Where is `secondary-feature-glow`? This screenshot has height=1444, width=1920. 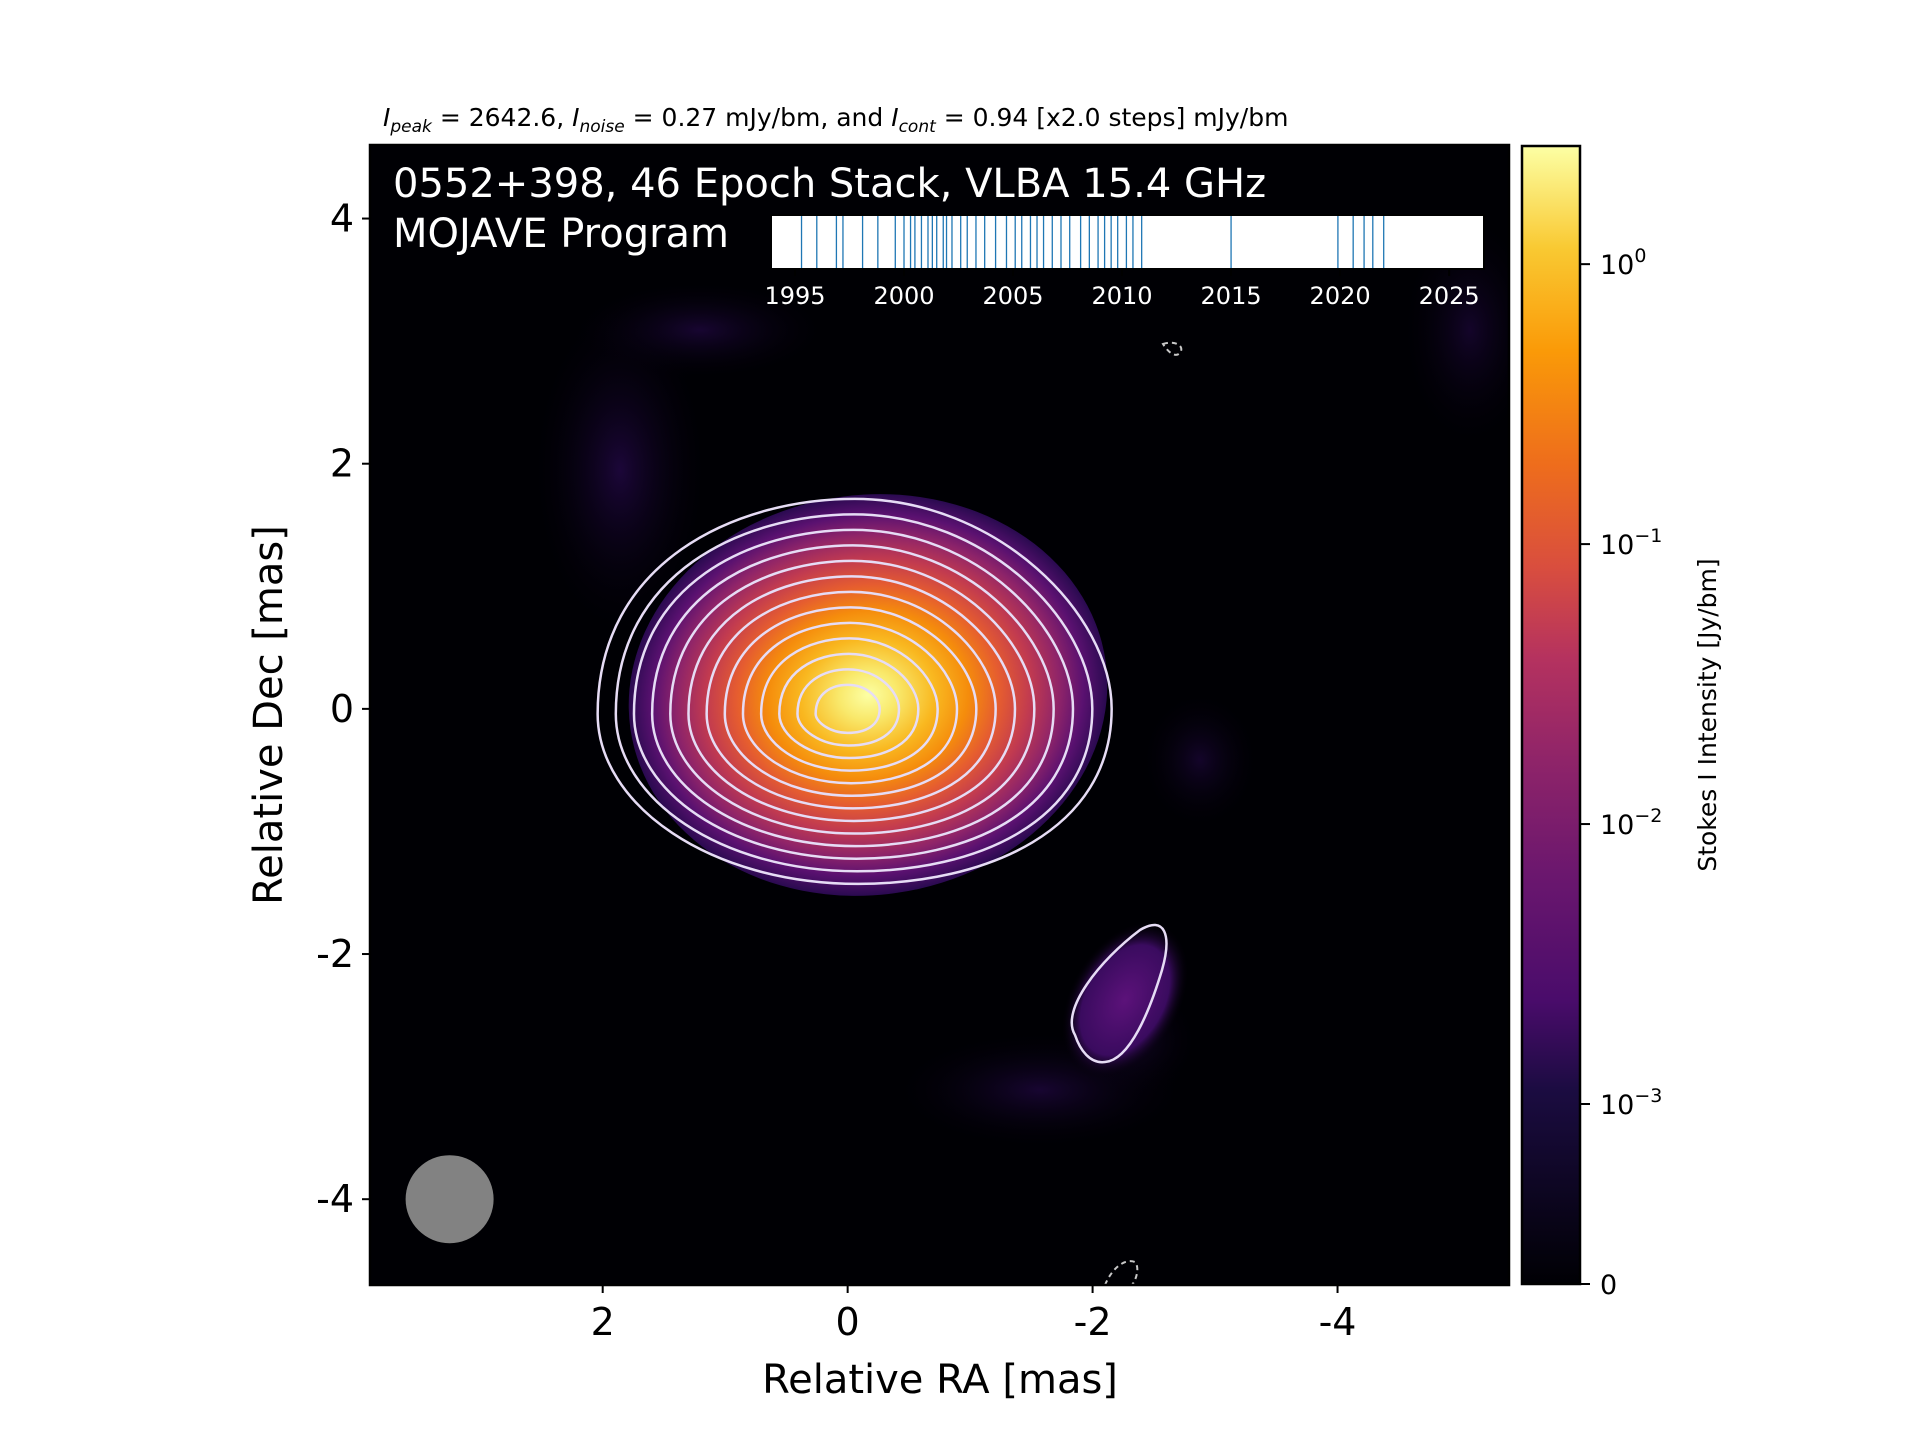
secondary-feature-glow is located at coordinates (1125, 1000).